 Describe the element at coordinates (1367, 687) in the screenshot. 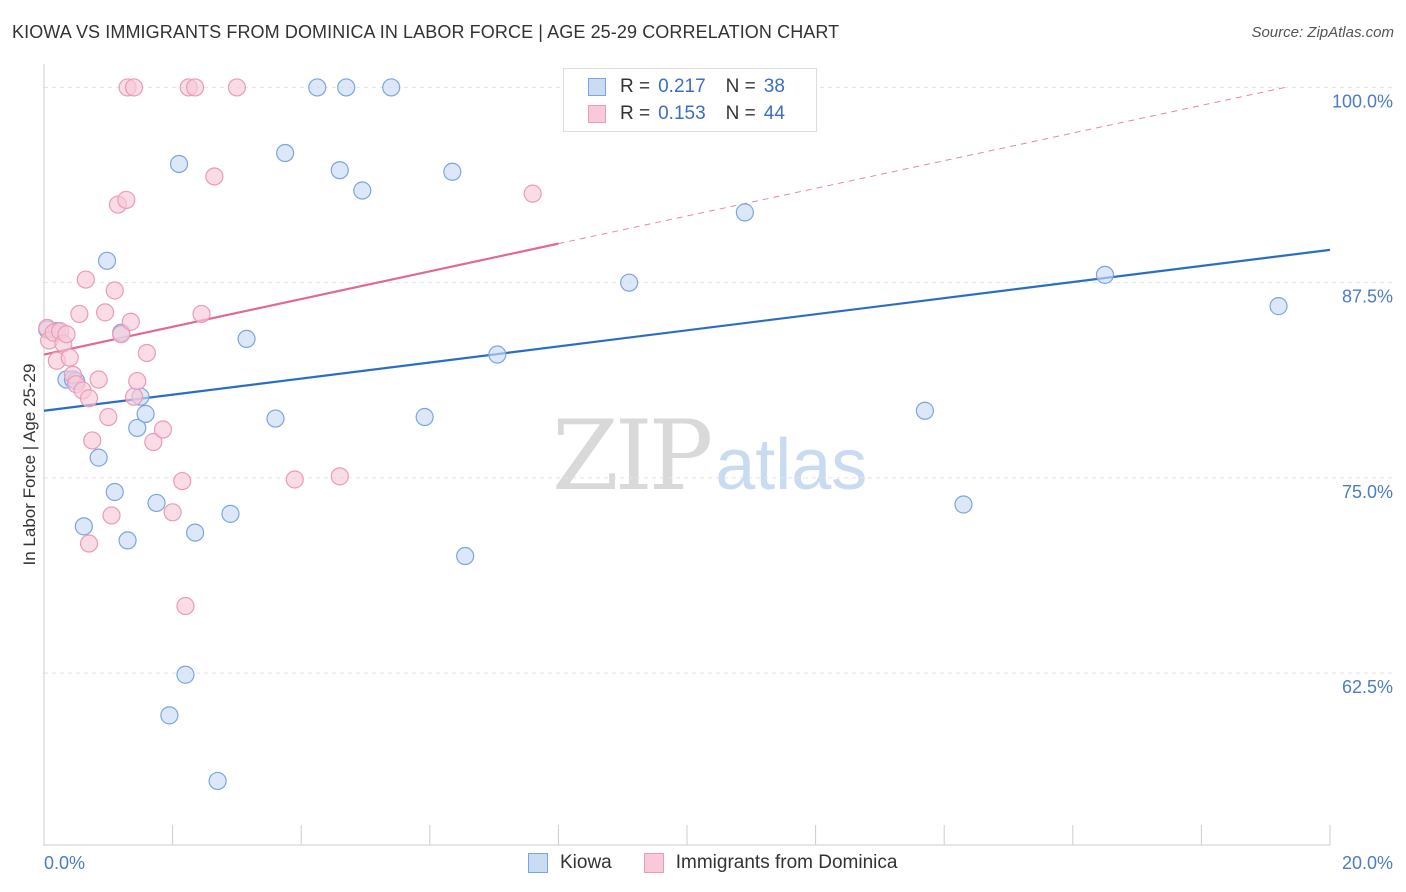

I see `y-tick-label: 62.5%` at that location.